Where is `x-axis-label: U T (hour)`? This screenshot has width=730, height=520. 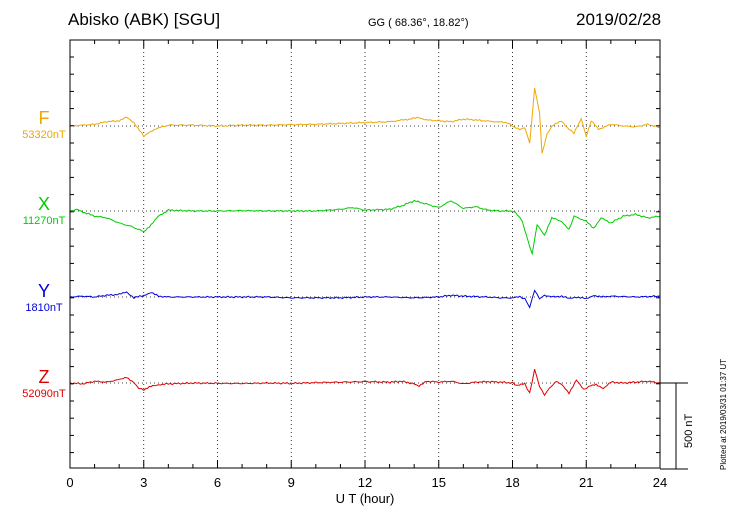 x-axis-label: U T (hour) is located at coordinates (365, 498).